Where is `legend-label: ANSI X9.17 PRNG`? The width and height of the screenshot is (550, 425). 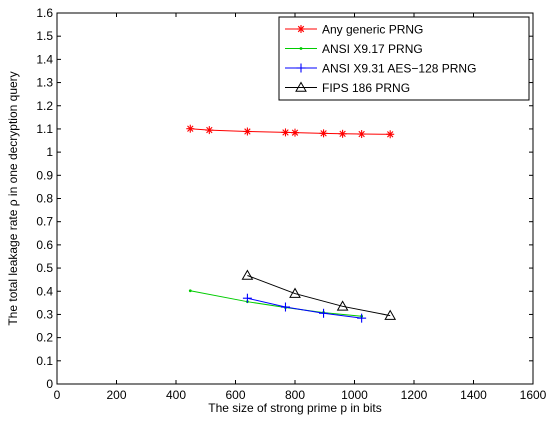 legend-label: ANSI X9.17 PRNG is located at coordinates (372, 49).